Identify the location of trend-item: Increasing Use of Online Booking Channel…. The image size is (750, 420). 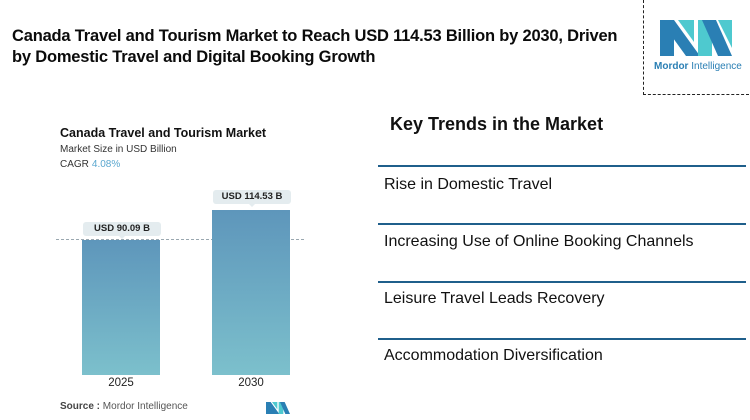
(539, 241).